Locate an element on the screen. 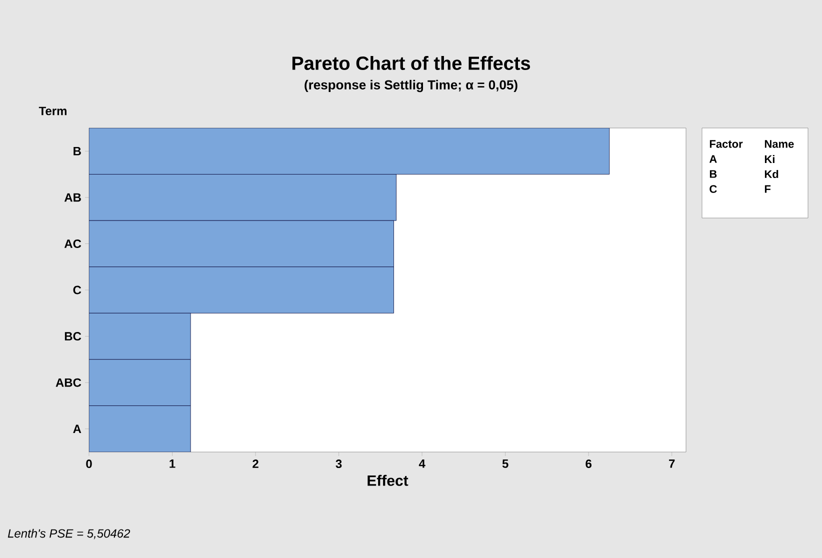 The image size is (822, 558). text: B is located at coordinates (713, 174).